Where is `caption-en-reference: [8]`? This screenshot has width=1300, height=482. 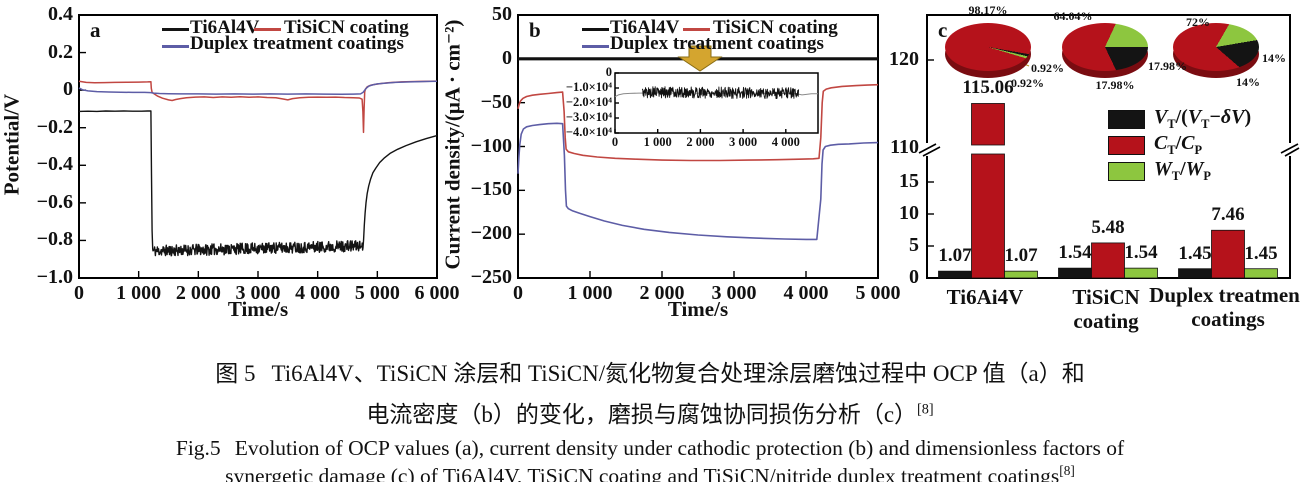 caption-en-reference: [8] is located at coordinates (1067, 470).